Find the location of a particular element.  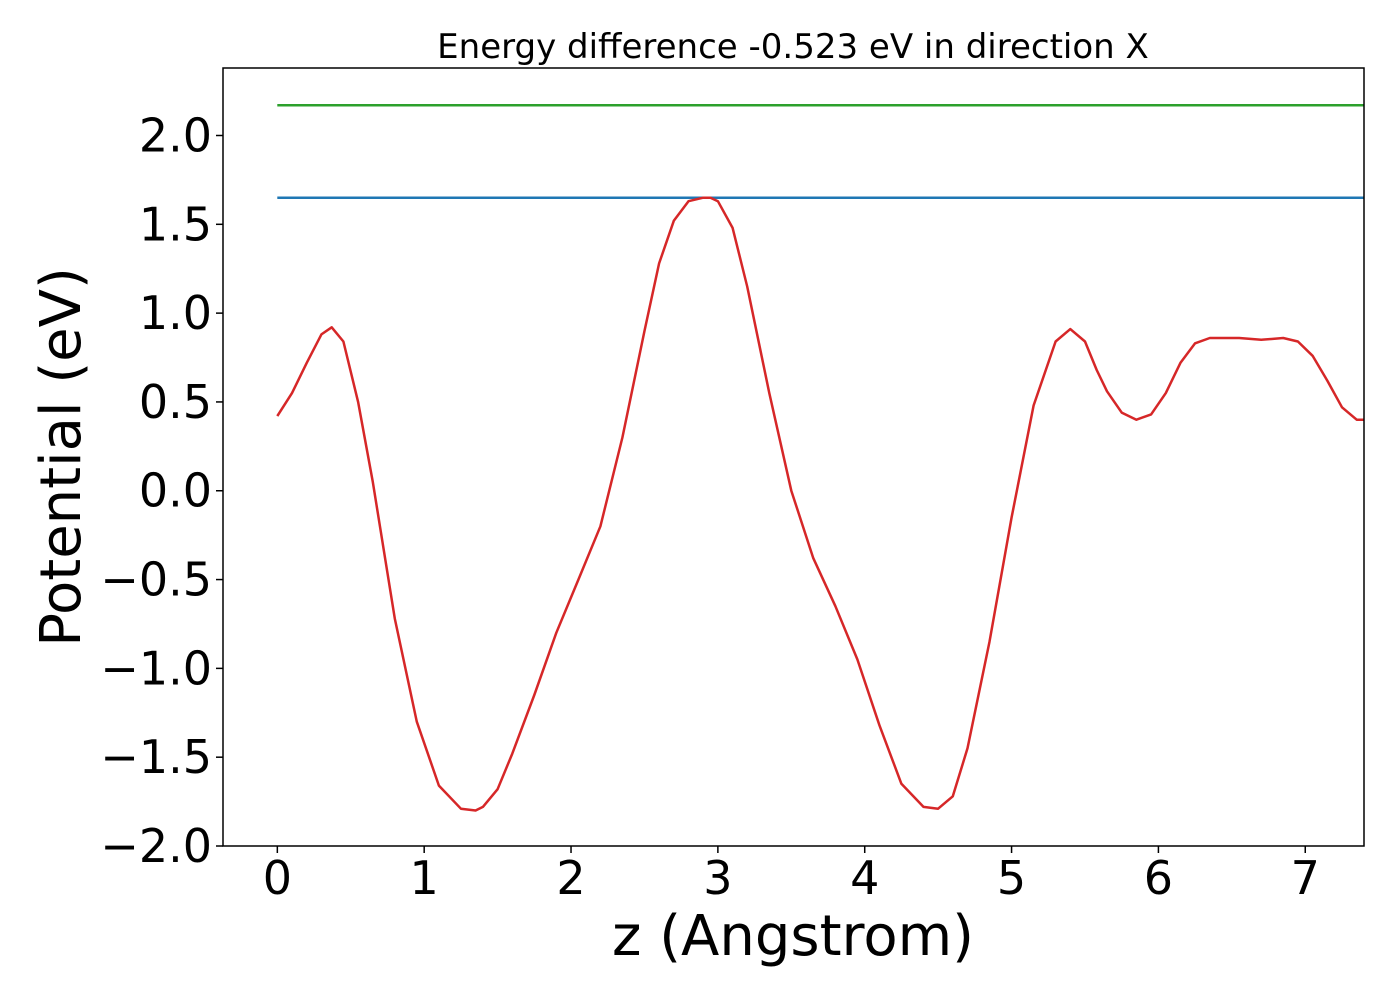

x-tick-label: 6 is located at coordinates (1158, 878).